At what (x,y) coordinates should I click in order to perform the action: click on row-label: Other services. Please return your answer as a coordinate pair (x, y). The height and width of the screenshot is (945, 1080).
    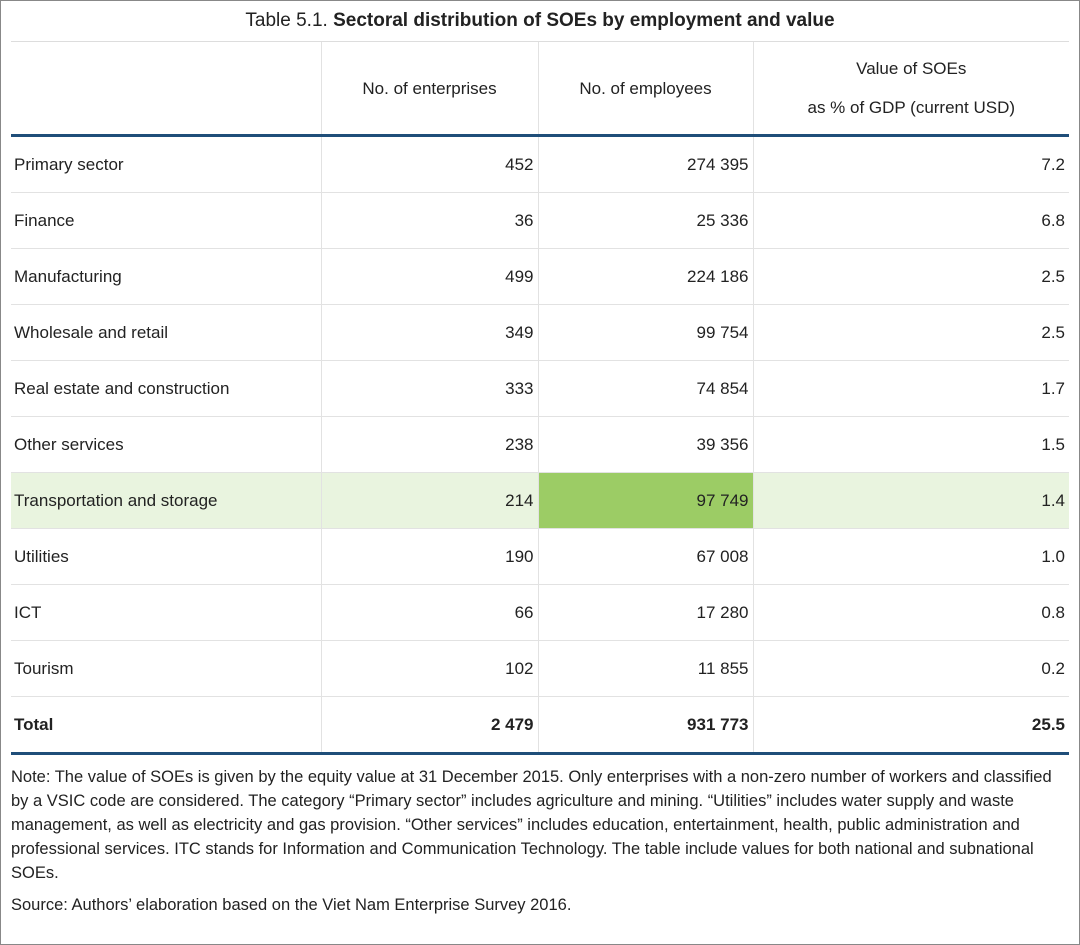
    Looking at the image, I should click on (166, 444).